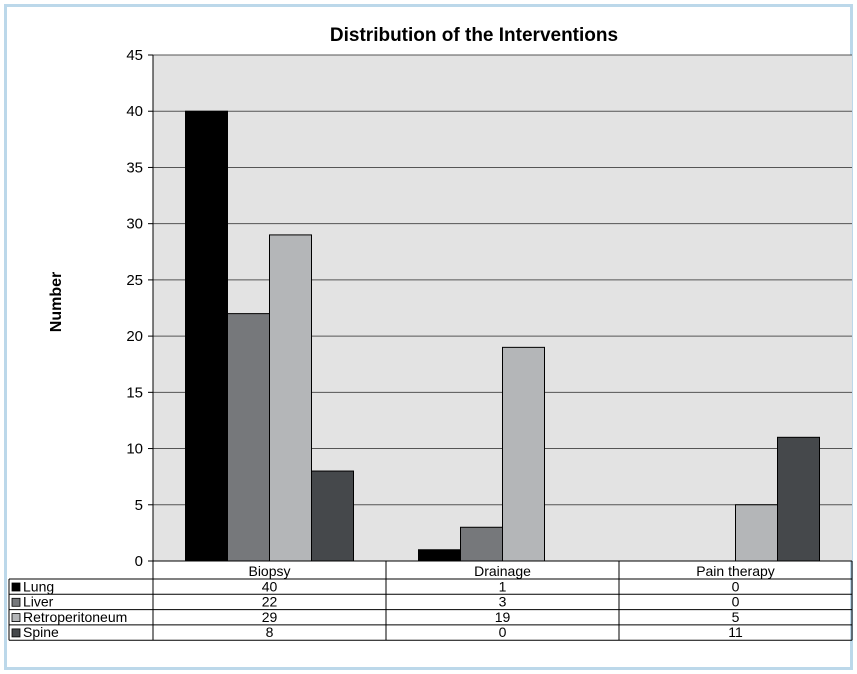 The height and width of the screenshot is (674, 857). I want to click on y-tick-label: 25, so click(134, 280).